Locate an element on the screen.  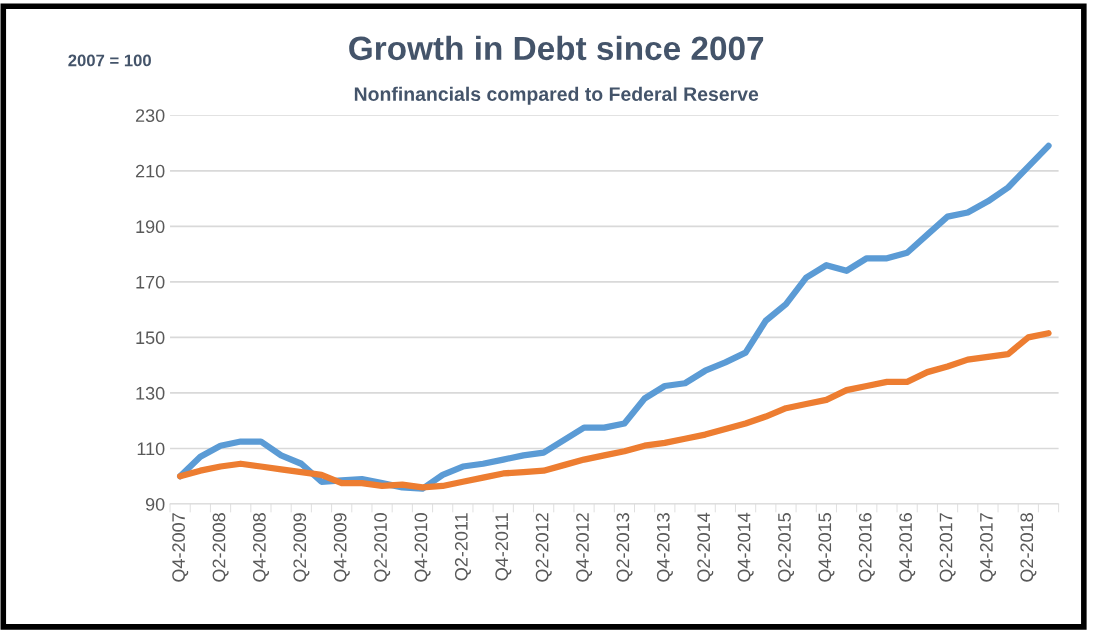
x-tick-label: Q2-2010 is located at coordinates (382, 547).